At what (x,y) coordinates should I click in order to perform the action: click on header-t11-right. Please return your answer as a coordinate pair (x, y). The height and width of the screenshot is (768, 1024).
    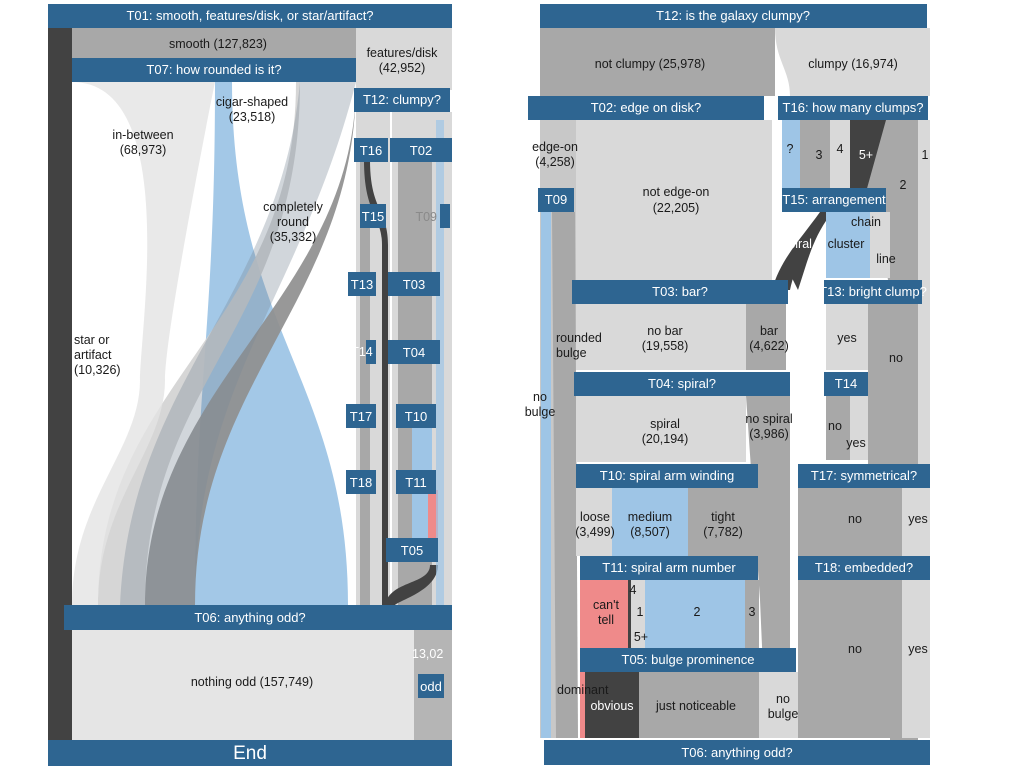
    Looking at the image, I should click on (669, 568).